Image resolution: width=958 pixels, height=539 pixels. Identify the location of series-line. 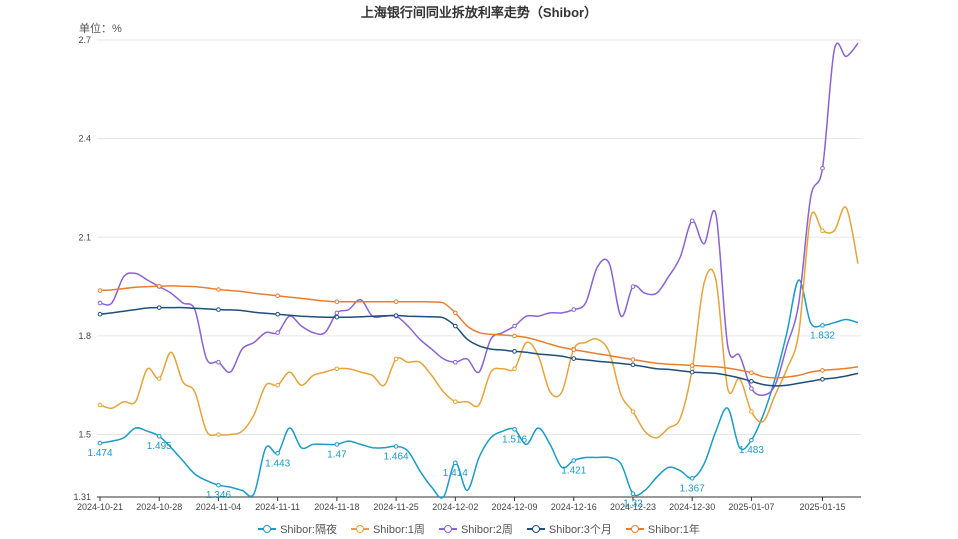
(479, 332).